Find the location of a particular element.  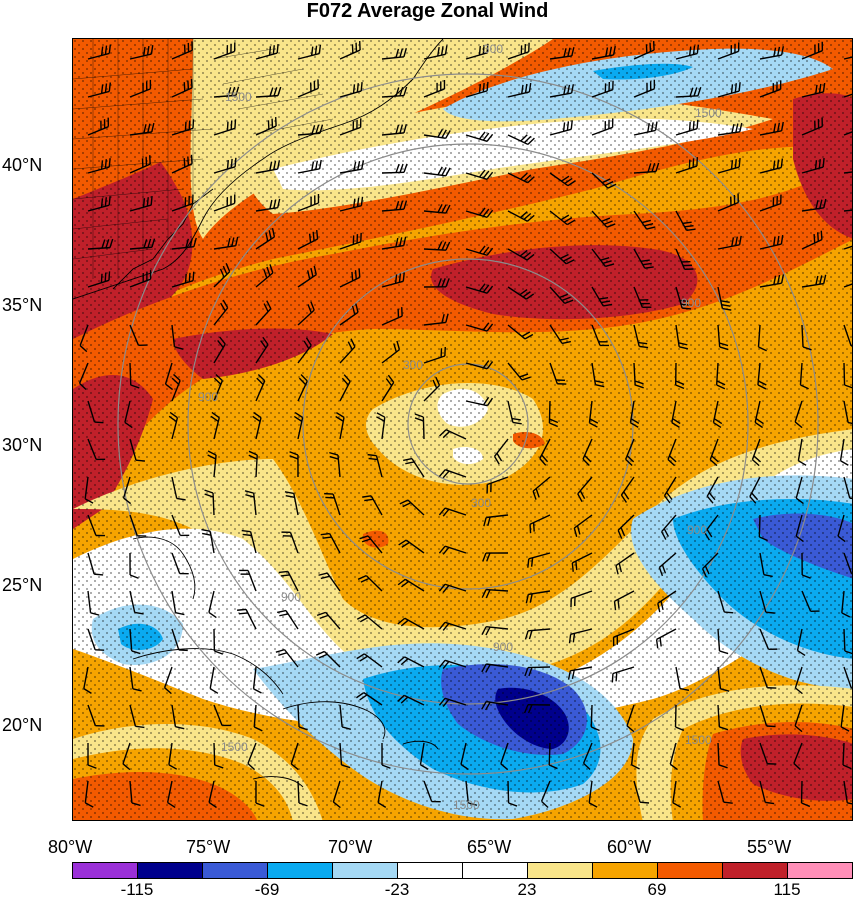

colorbar-label-69: 69 is located at coordinates (657, 889).